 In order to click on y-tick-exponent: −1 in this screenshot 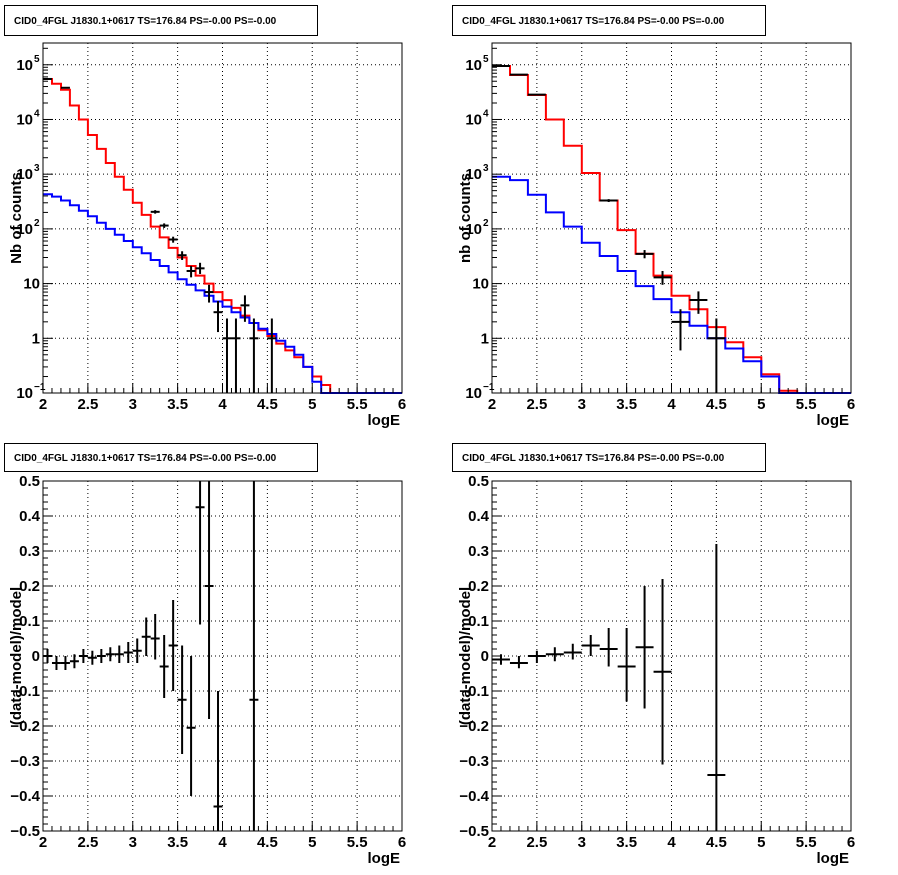, I will do `click(489, 387)`.